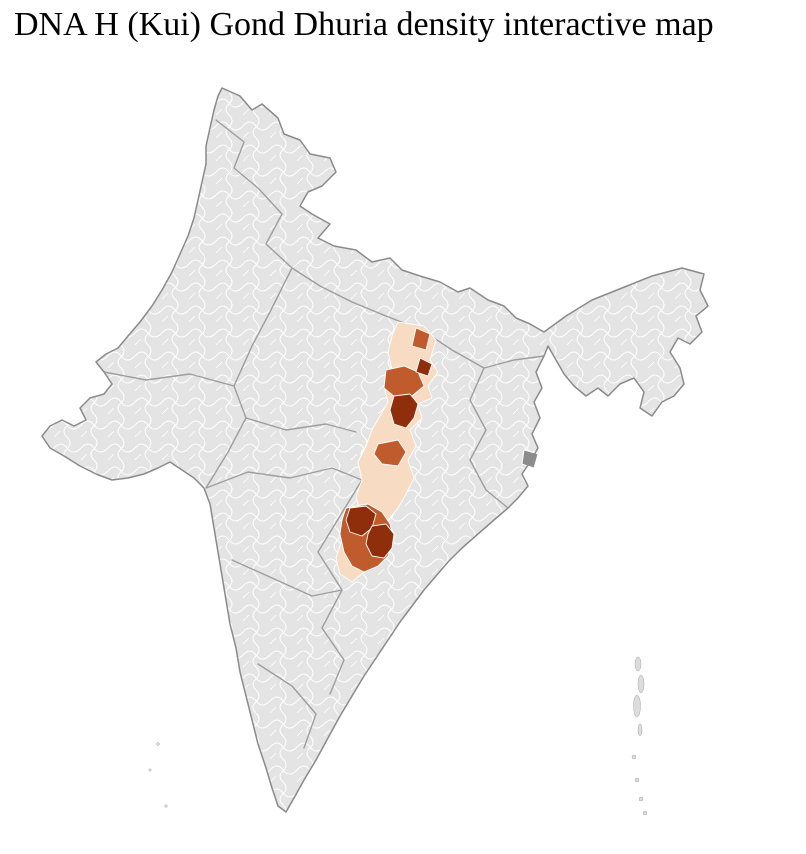 Image resolution: width=806 pixels, height=854 pixels. Describe the element at coordinates (639, 736) in the screenshot. I see `andaman-nicobar-islands` at that location.